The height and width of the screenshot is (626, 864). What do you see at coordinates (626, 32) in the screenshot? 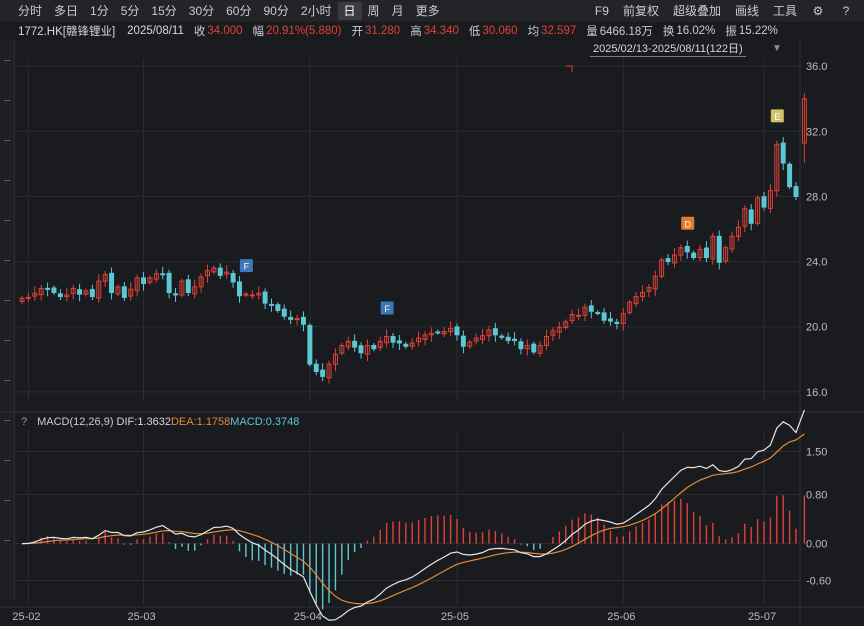
I see `volume-value: 6466.18万` at bounding box center [626, 32].